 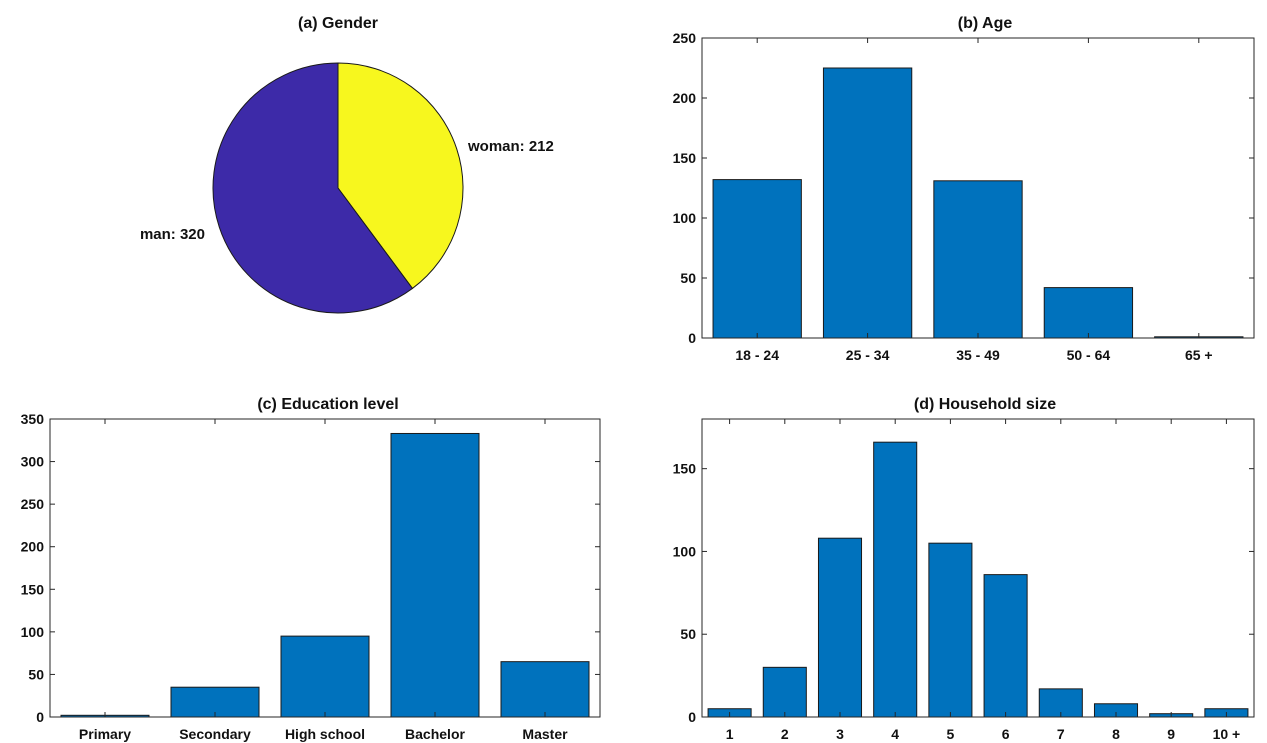 I want to click on education-title: (c) Education level, so click(x=327, y=404).